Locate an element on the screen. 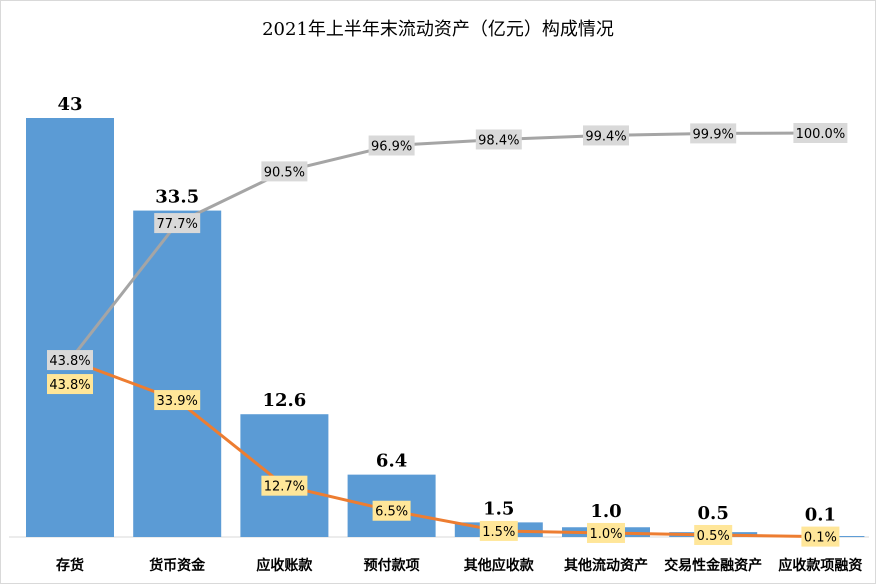 The height and width of the screenshot is (584, 876). share-label: 33.9% is located at coordinates (177, 401).